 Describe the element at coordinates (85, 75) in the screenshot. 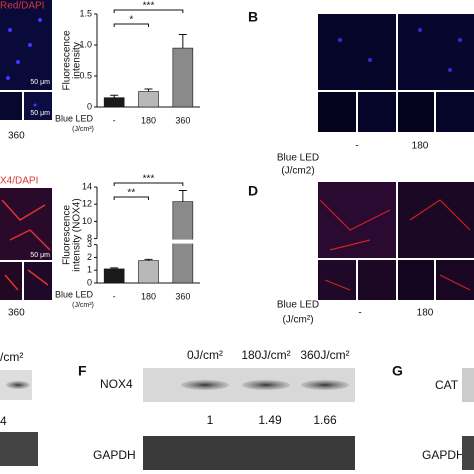

I see `y-tick-label: 0.5` at that location.